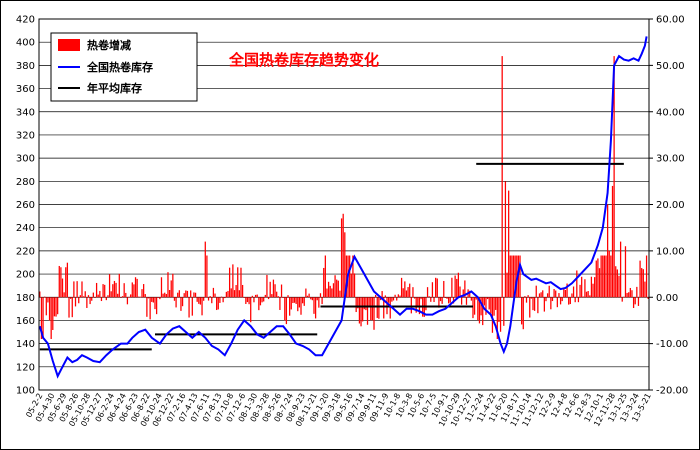  I want to click on right-tick-label: 10.00, so click(670, 251).